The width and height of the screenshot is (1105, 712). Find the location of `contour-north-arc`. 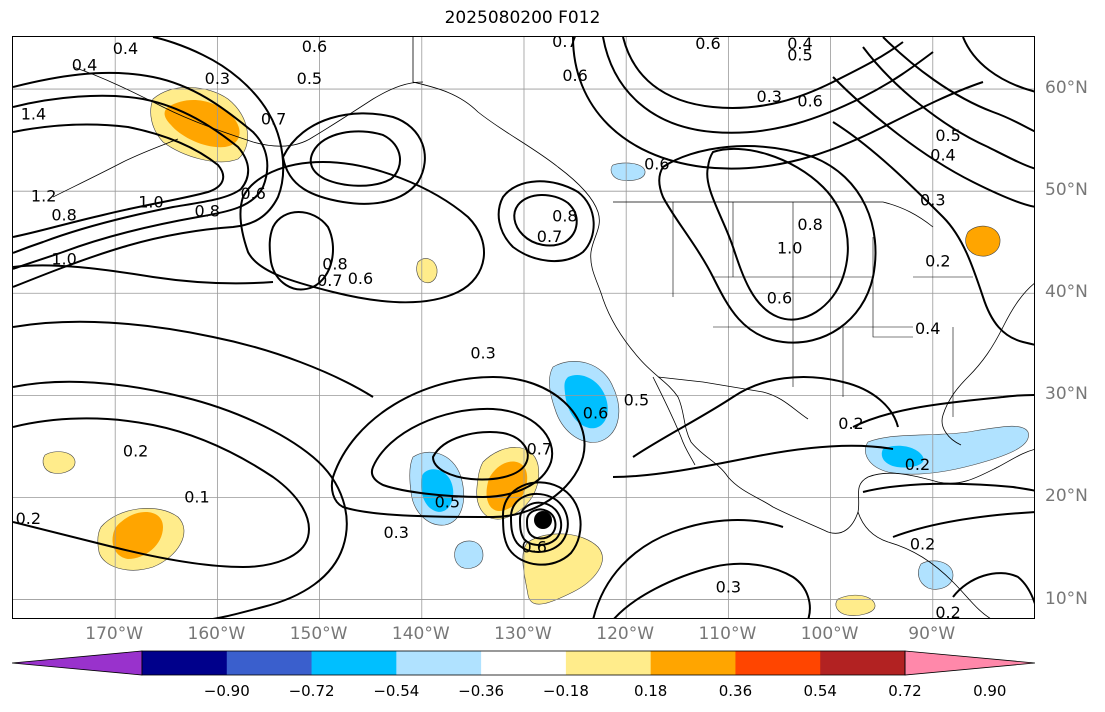

contour-north-arc is located at coordinates (763, 73).